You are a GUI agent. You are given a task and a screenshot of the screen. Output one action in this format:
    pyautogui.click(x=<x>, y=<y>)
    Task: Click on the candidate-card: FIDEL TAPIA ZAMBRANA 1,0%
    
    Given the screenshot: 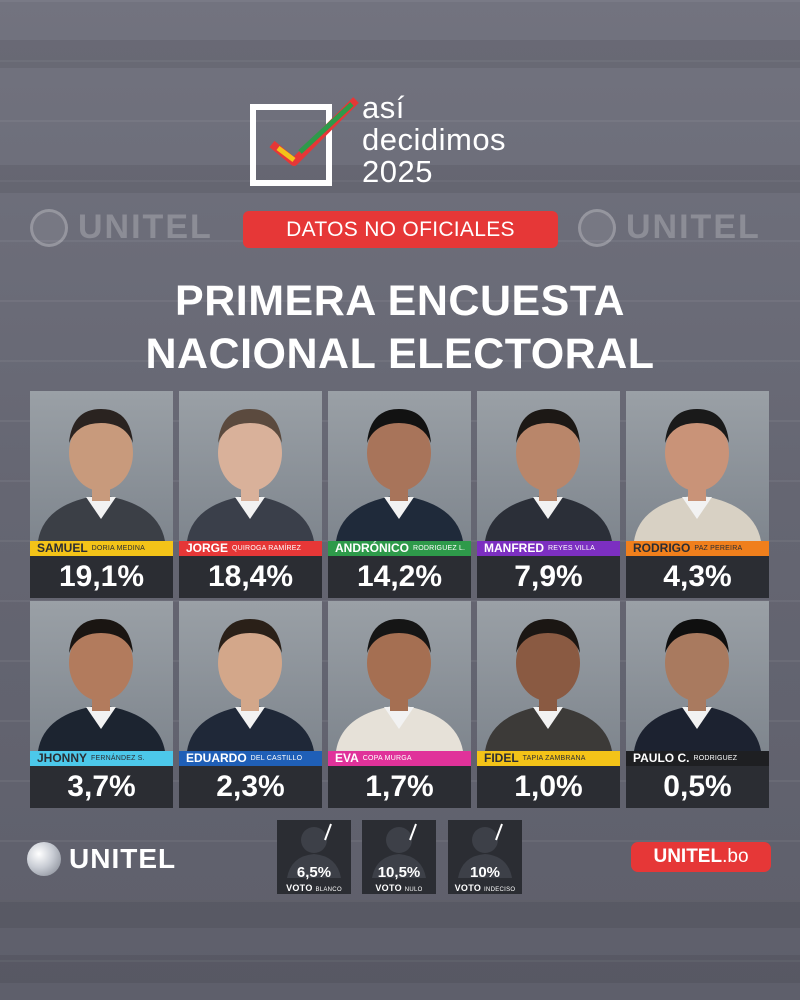 What is the action you would take?
    pyautogui.click(x=548, y=704)
    